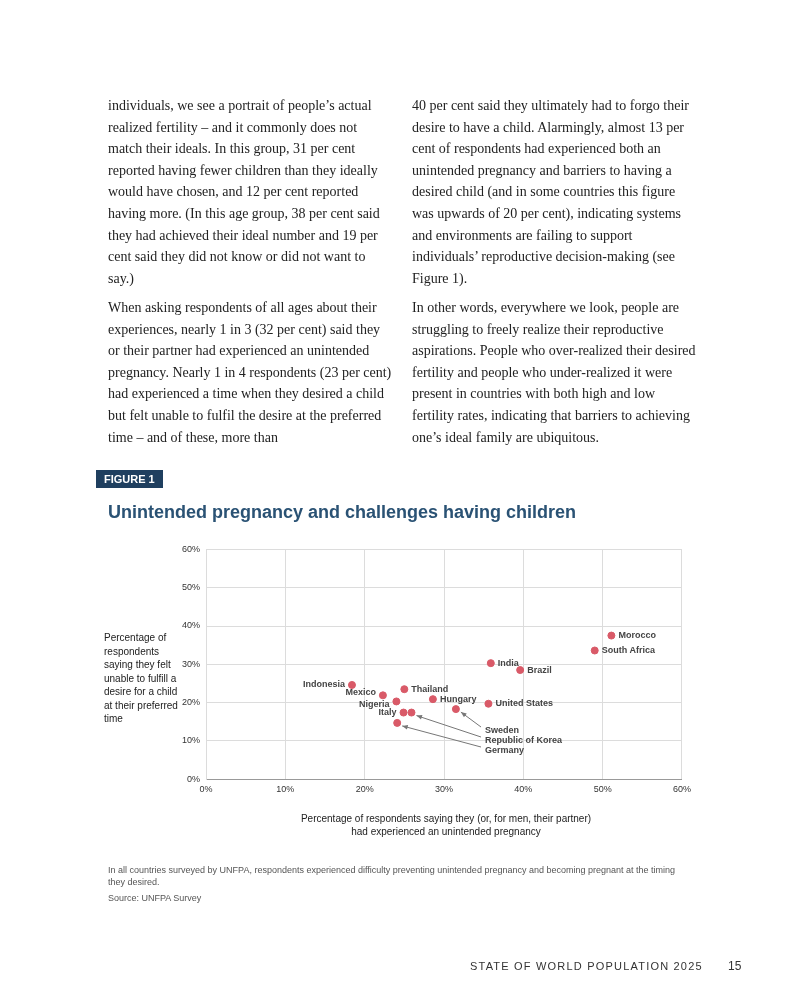  I want to click on annotation: Thailand, so click(430, 688).